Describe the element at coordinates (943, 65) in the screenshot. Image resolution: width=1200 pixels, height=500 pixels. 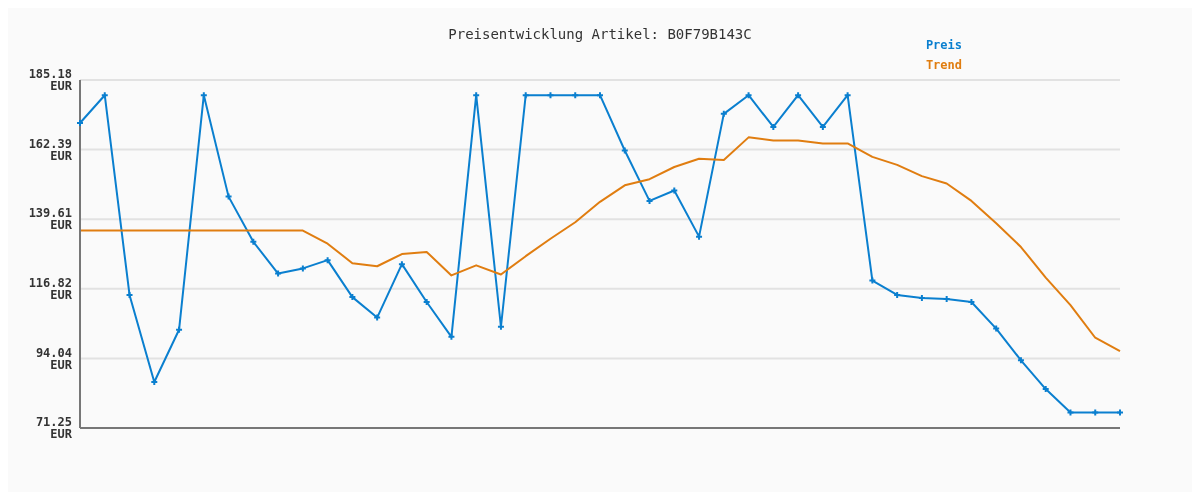
I see `text: Trend` at that location.